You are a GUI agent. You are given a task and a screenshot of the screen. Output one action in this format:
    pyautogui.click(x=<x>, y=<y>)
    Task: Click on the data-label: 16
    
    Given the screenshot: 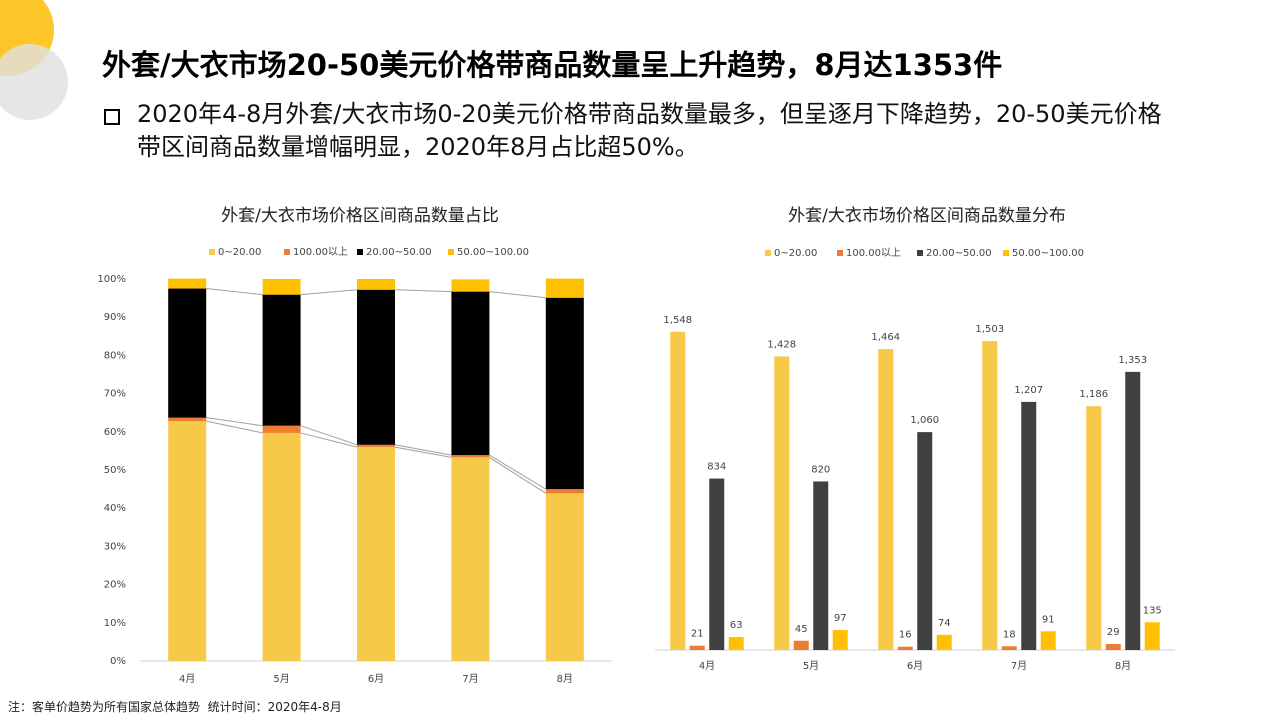 What is the action you would take?
    pyautogui.click(x=905, y=635)
    